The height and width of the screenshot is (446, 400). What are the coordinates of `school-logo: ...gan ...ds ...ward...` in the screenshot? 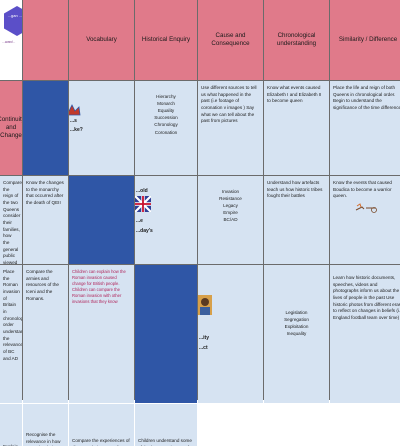 It's located at (11, 40).